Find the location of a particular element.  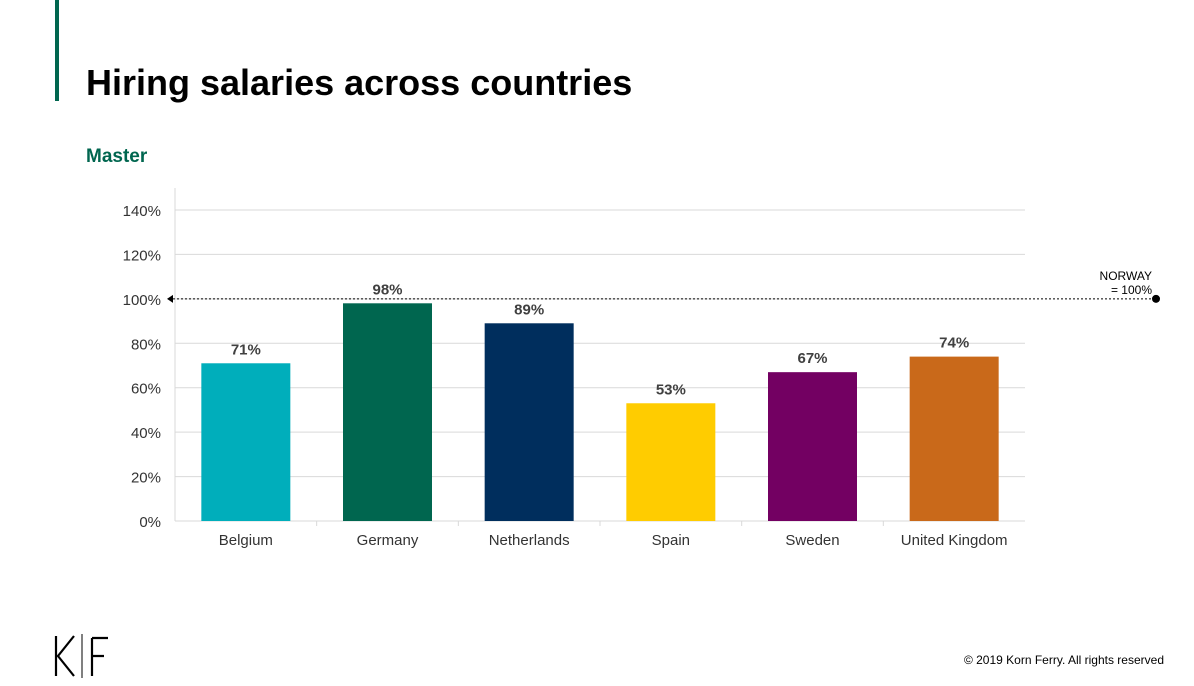

x-category-label: Germany is located at coordinates (388, 540).